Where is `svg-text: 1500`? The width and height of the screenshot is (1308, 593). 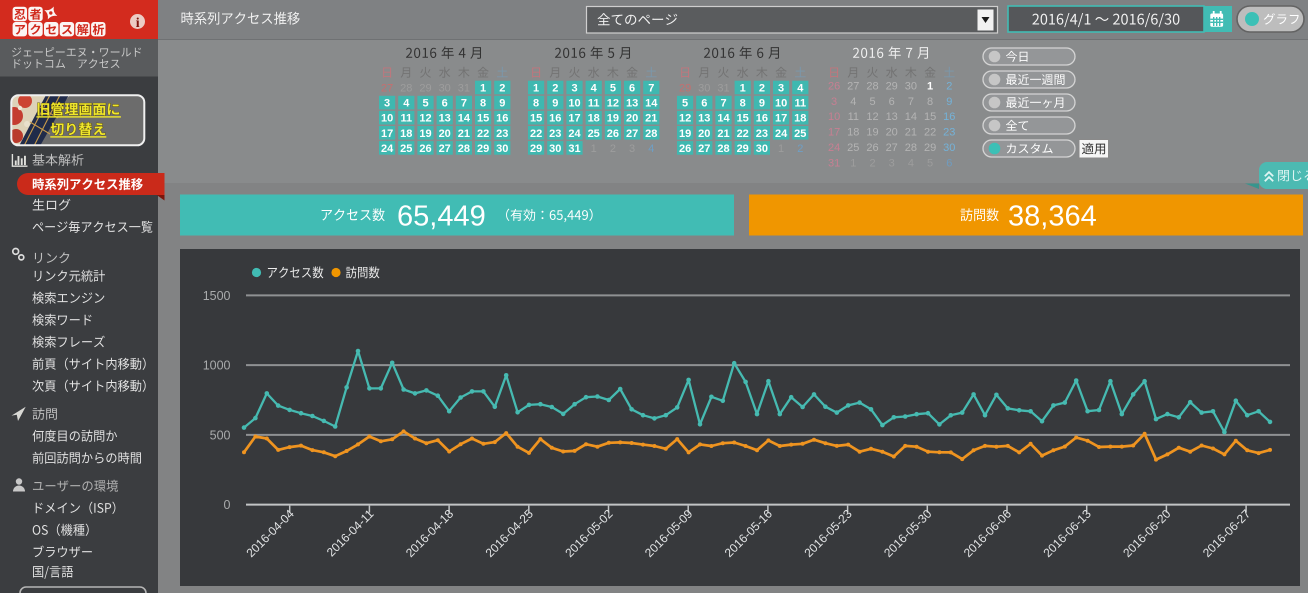 svg-text: 1500 is located at coordinates (217, 296).